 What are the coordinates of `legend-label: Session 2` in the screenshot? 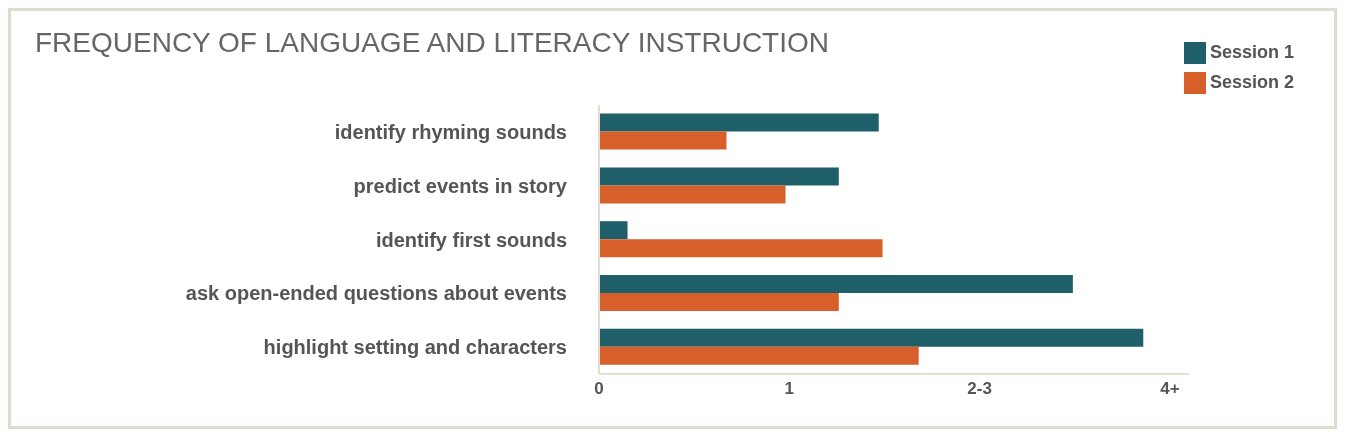 It's located at (1251, 82).